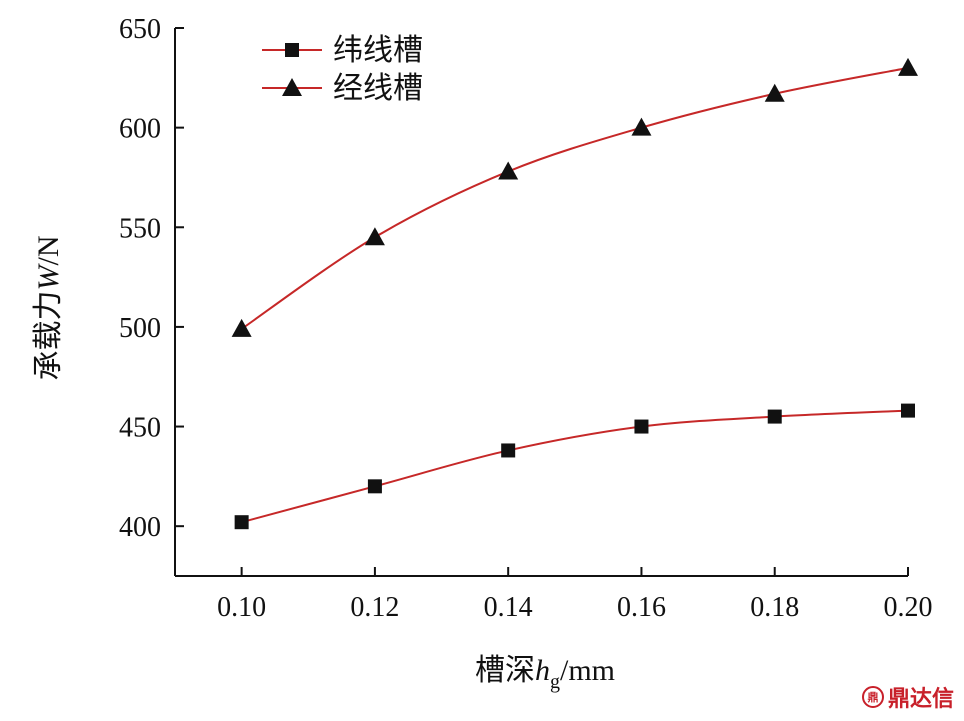 Image resolution: width=964 pixels, height=721 pixels. I want to click on legend-label: 经线槽, so click(378, 88).